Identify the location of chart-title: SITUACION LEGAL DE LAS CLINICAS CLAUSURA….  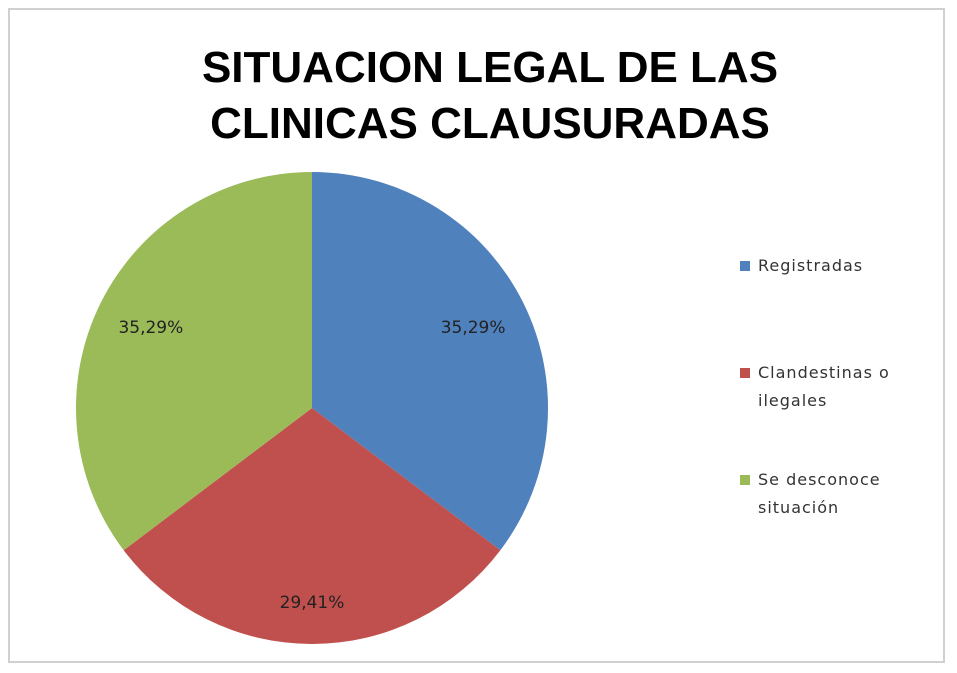
(490, 95).